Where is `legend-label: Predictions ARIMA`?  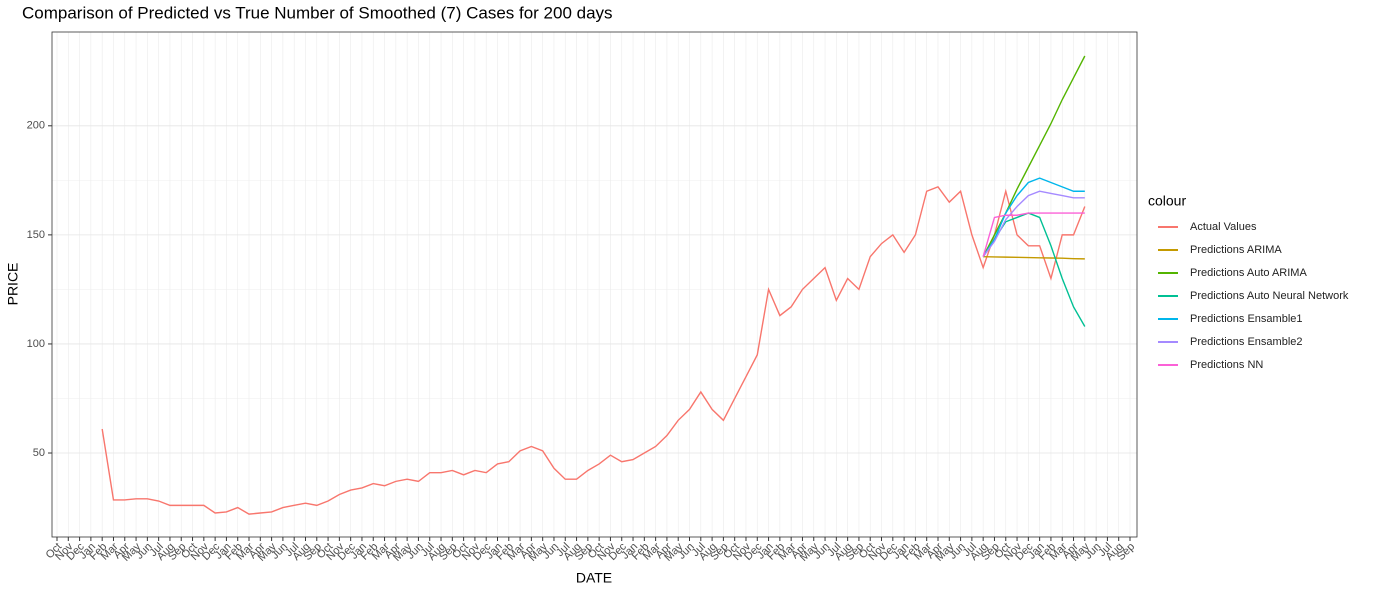 legend-label: Predictions ARIMA is located at coordinates (1236, 250).